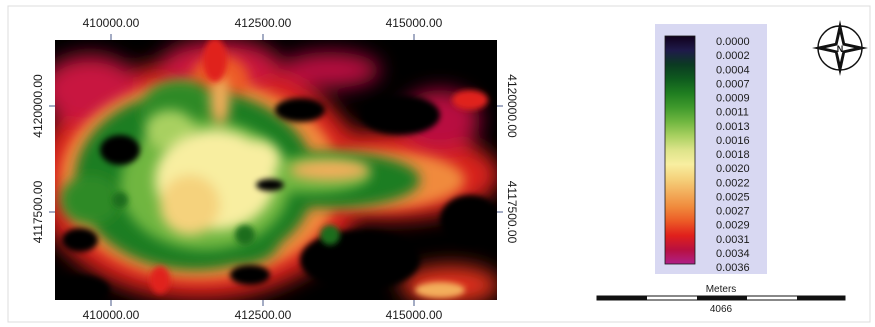  Describe the element at coordinates (733, 70) in the screenshot. I see `legend-label: 0.0004` at that location.